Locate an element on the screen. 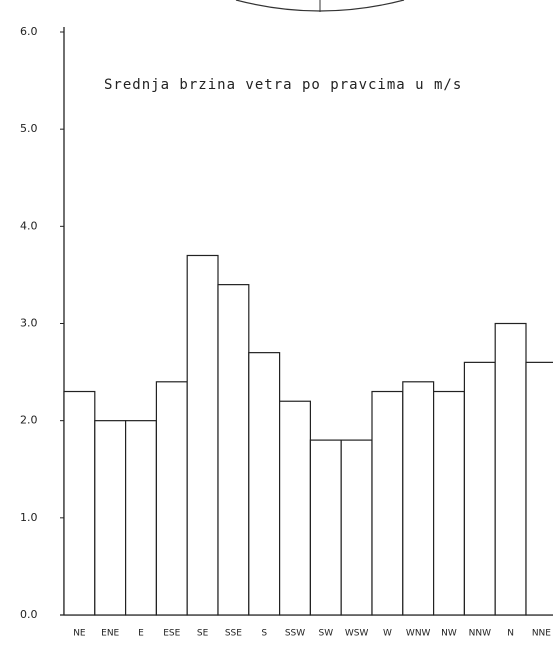 This screenshot has width=553, height=646. x-tick-label: SW is located at coordinates (325, 634).